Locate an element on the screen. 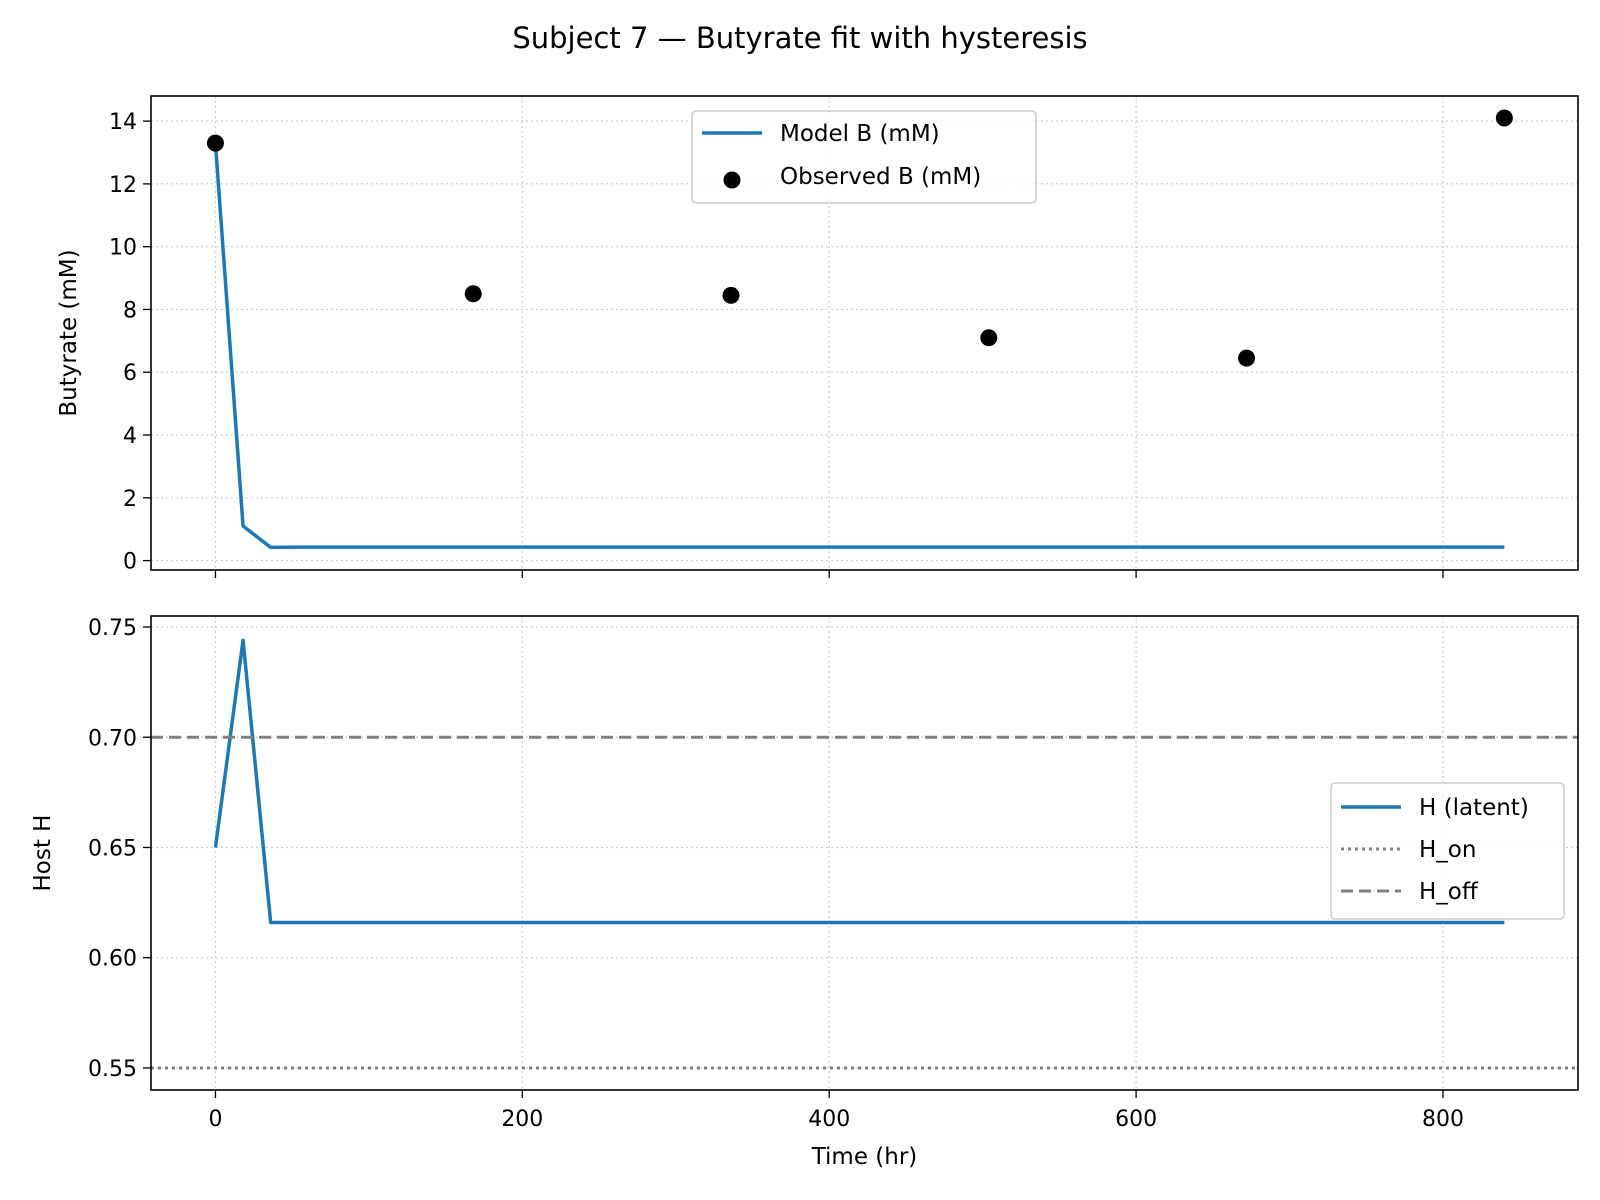 The height and width of the screenshot is (1200, 1600). legend-label: Model B (mM) is located at coordinates (860, 134).